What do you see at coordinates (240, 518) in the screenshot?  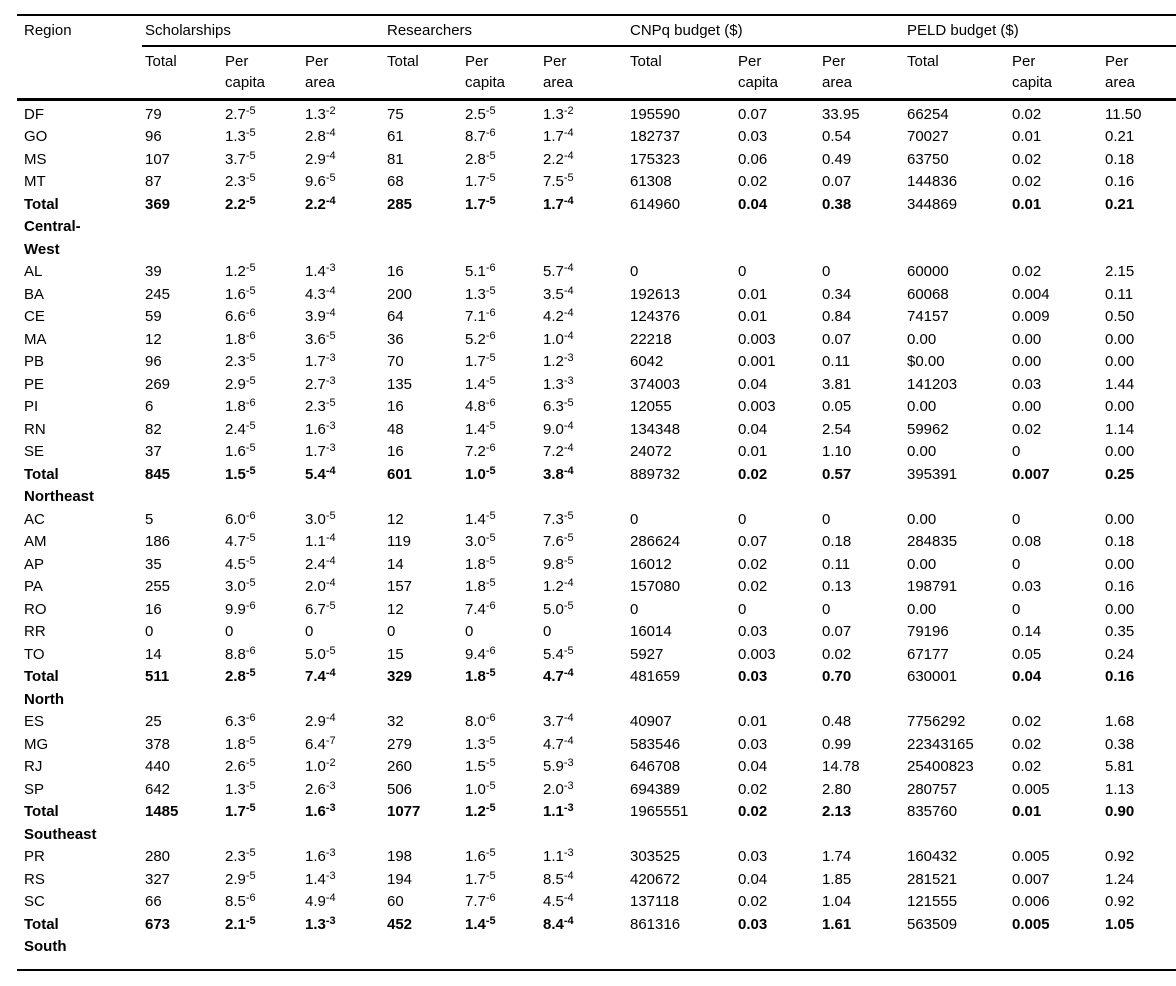 I see `value-cell: 6.0-6` at bounding box center [240, 518].